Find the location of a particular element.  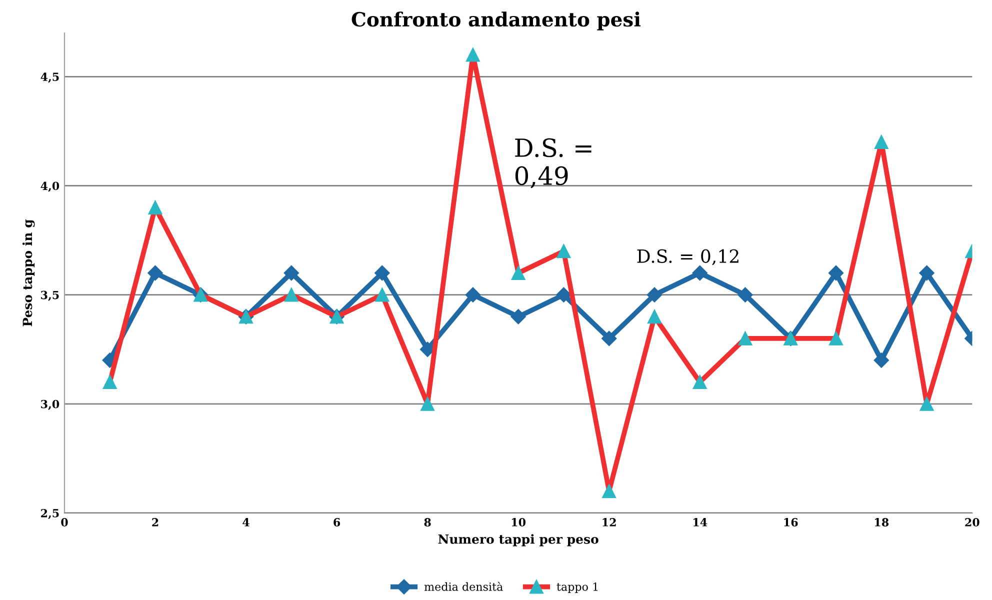

x-tick-label: 6 is located at coordinates (337, 522).